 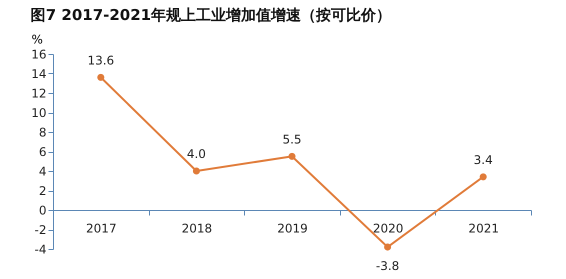 What do you see at coordinates (42, 152) in the screenshot?
I see `y-tick-label: 6` at bounding box center [42, 152].